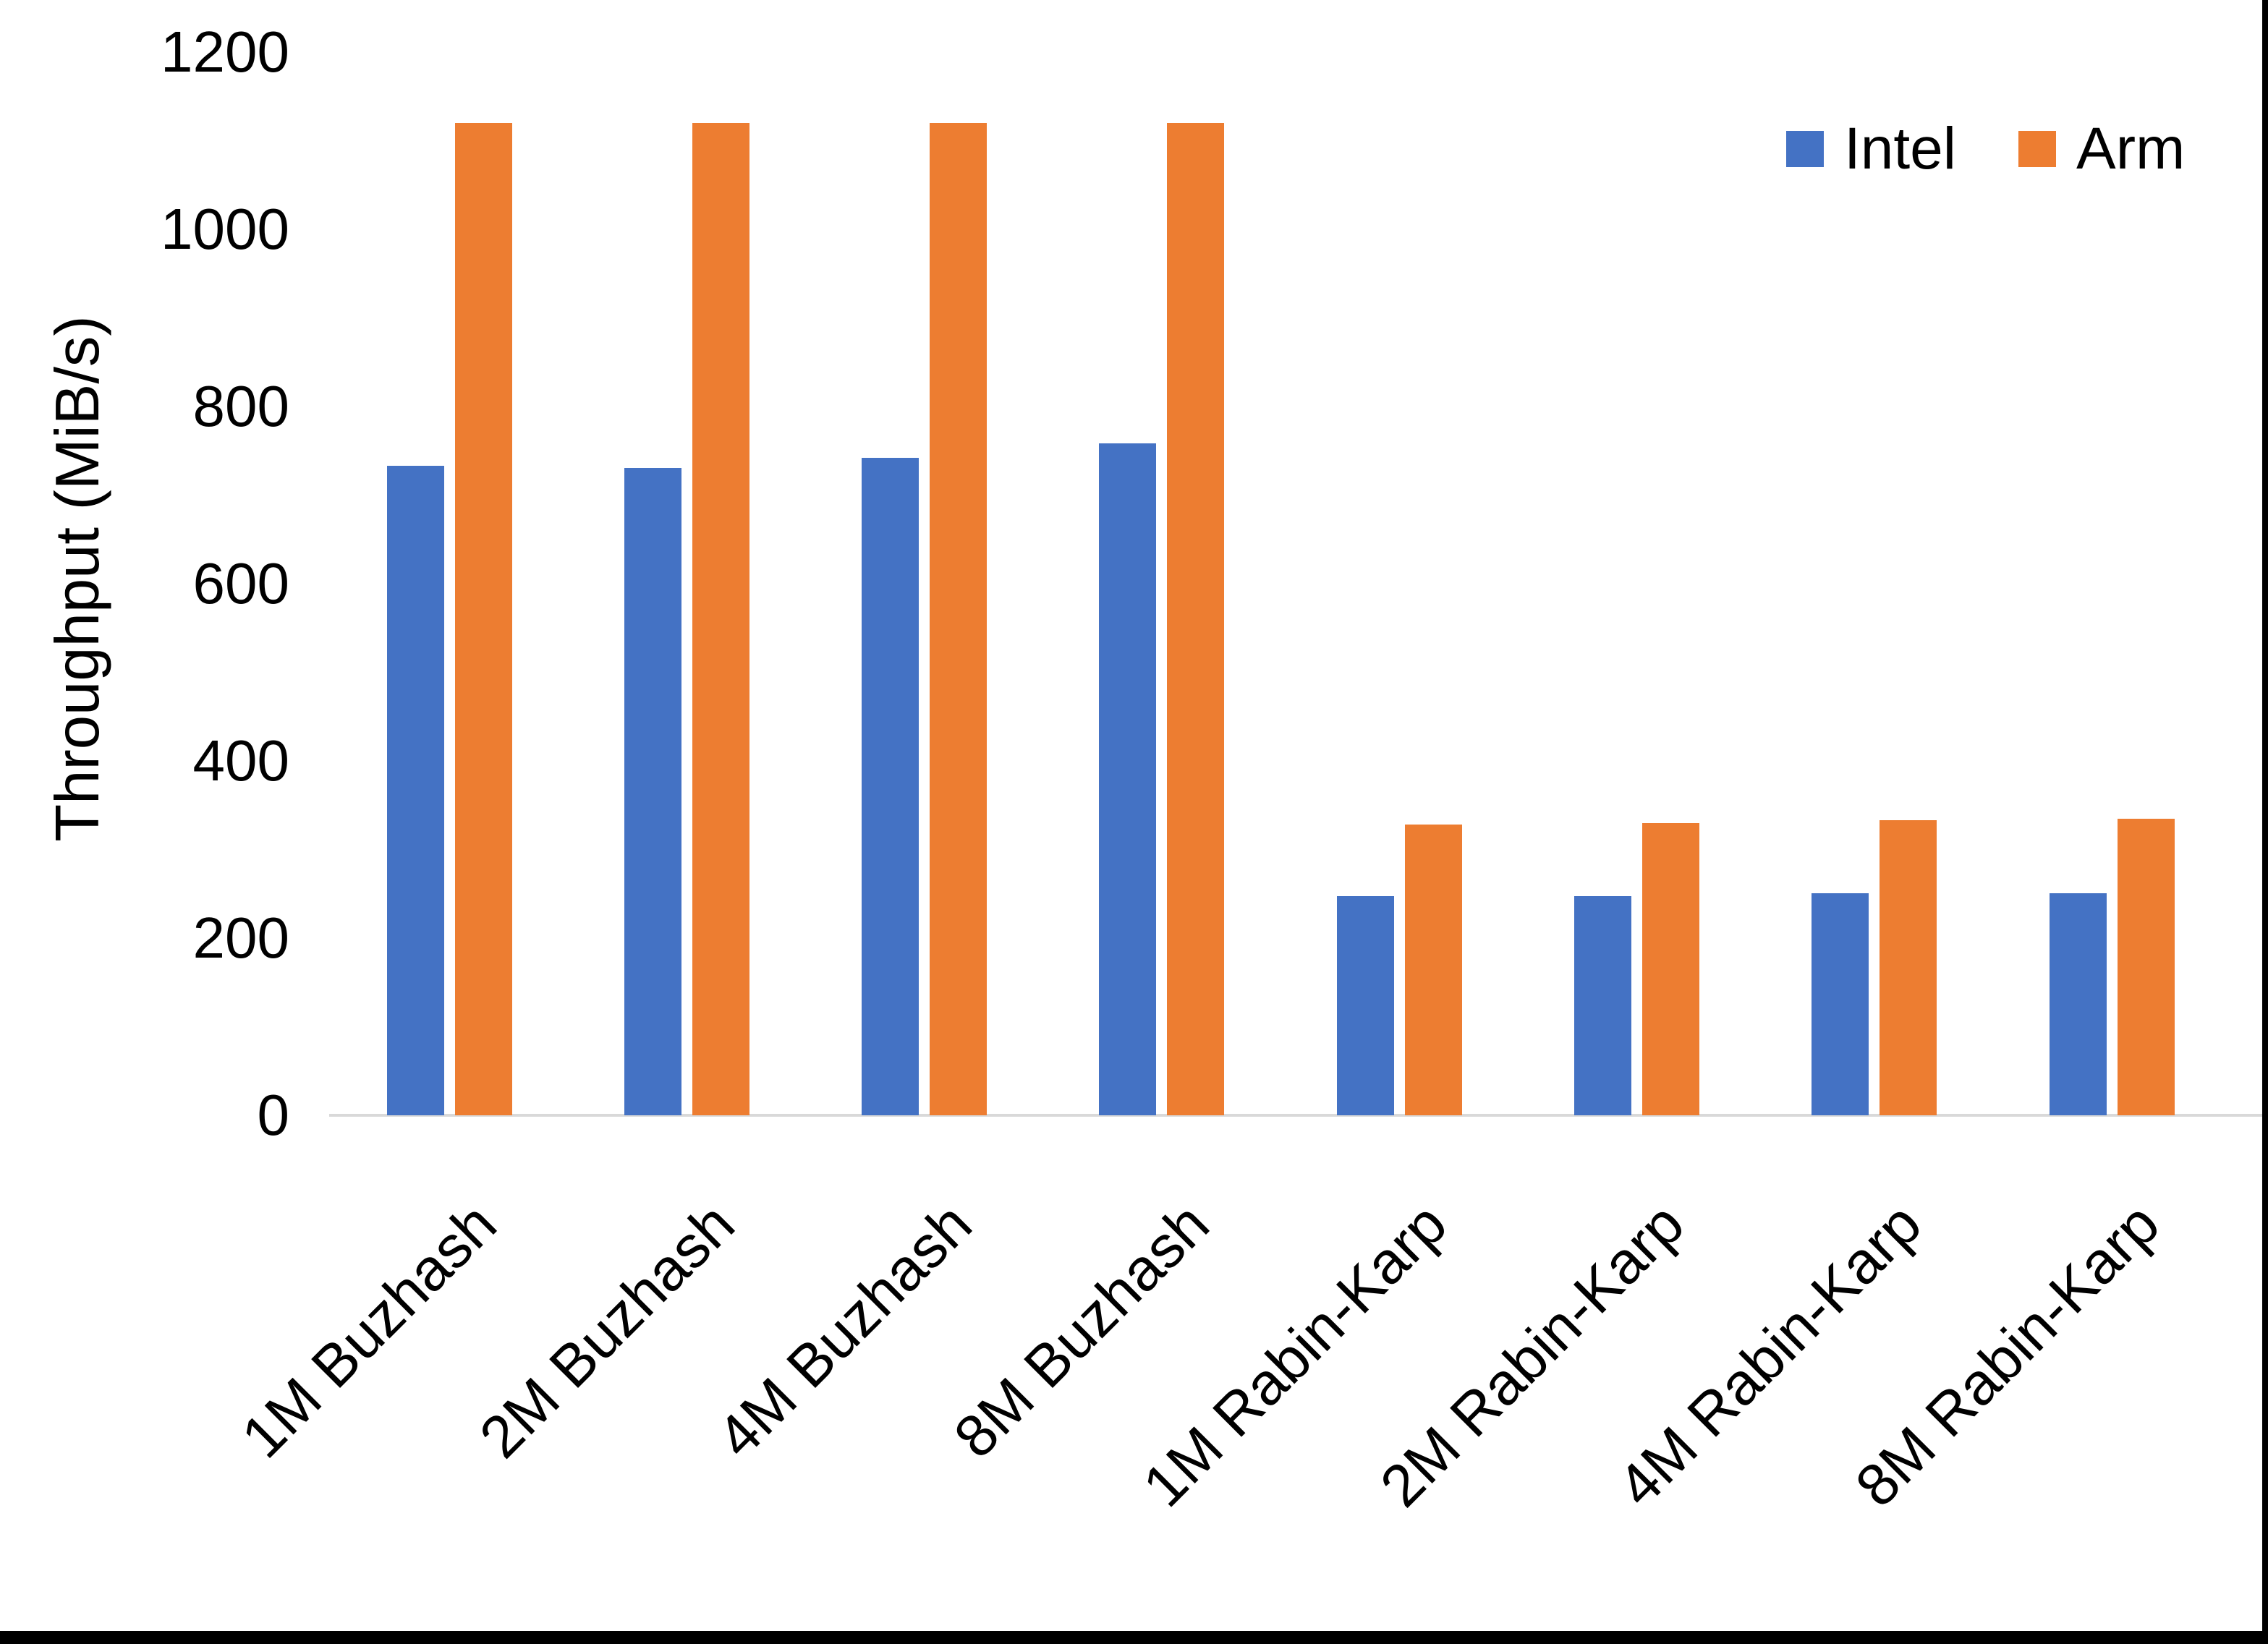 This screenshot has height=1644, width=2268. I want to click on bar-arm-8m-buzhash, so click(1195, 619).